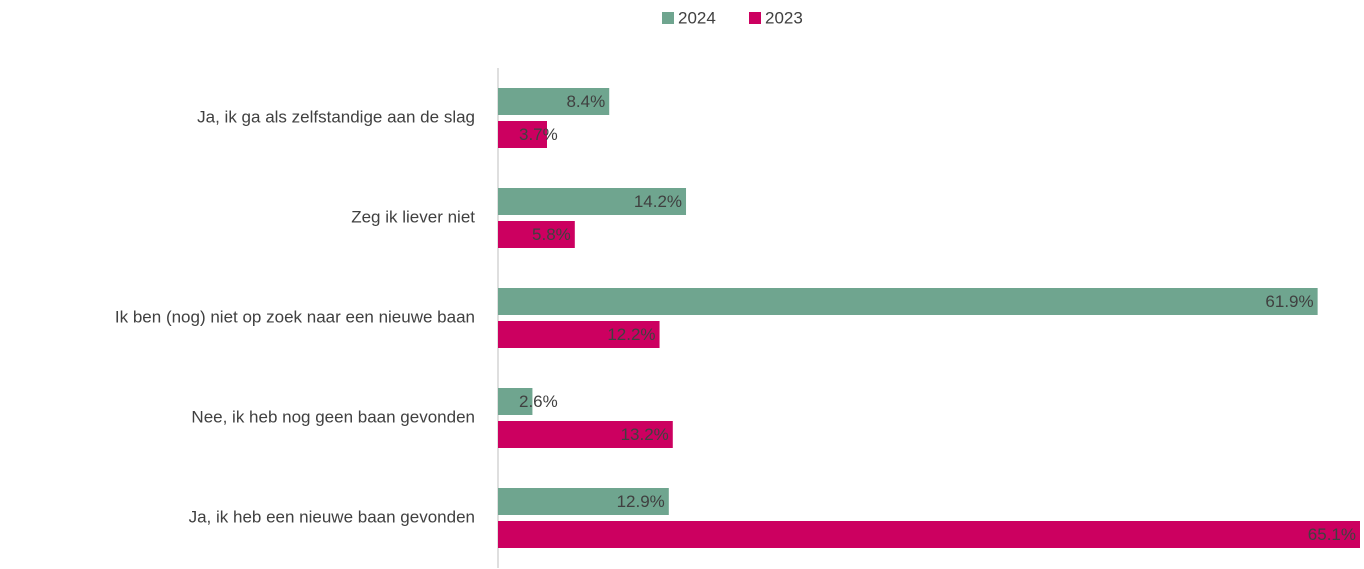  Describe the element at coordinates (658, 201) in the screenshot. I see `data-label: 14.2%` at that location.